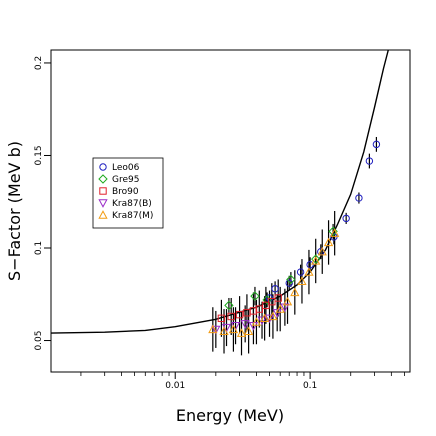  I want to click on legend-marker-leo06, so click(103, 167).